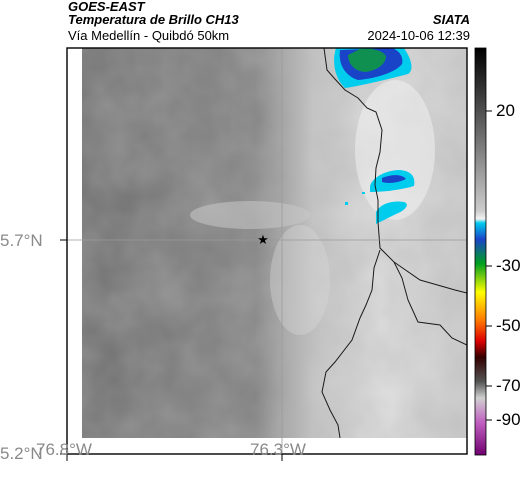 This screenshot has width=526, height=491. I want to click on lat-label-5-7: 5.7°N, so click(21, 240).